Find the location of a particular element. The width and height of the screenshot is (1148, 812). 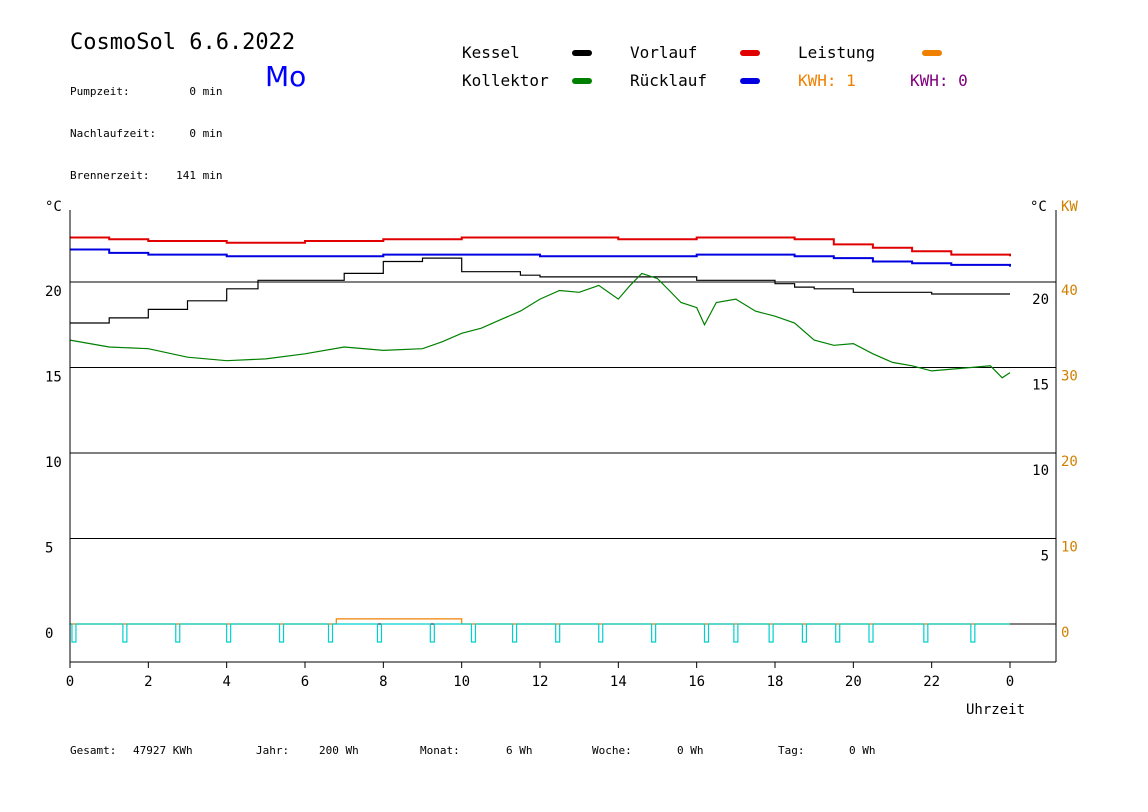

weekday-label: Mo is located at coordinates (286, 76).